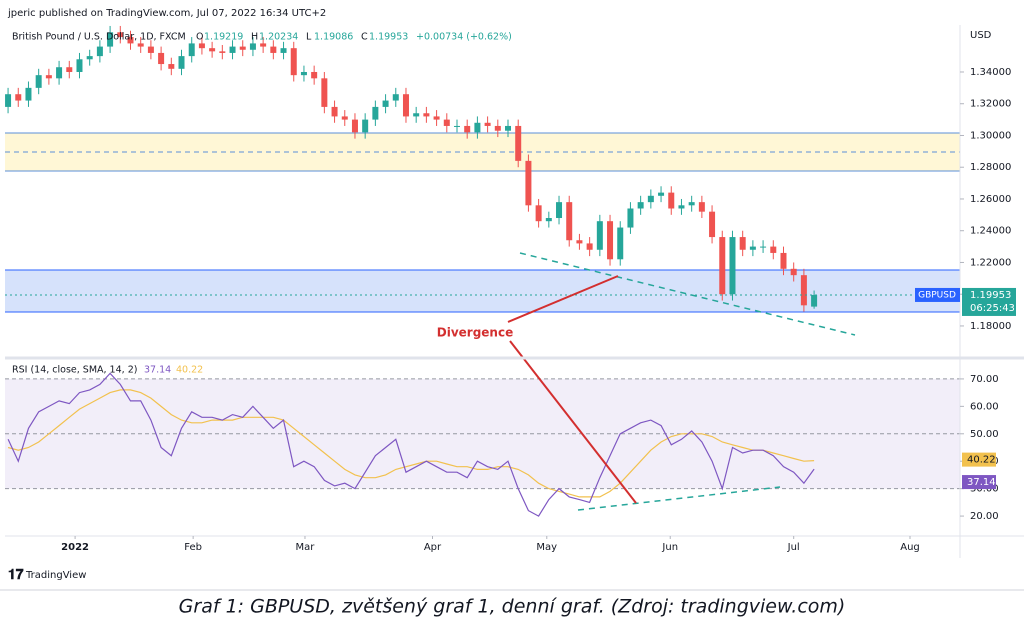 The width and height of the screenshot is (1024, 630). Describe the element at coordinates (981, 482) in the screenshot. I see `value-tag-label: 37.14` at that location.